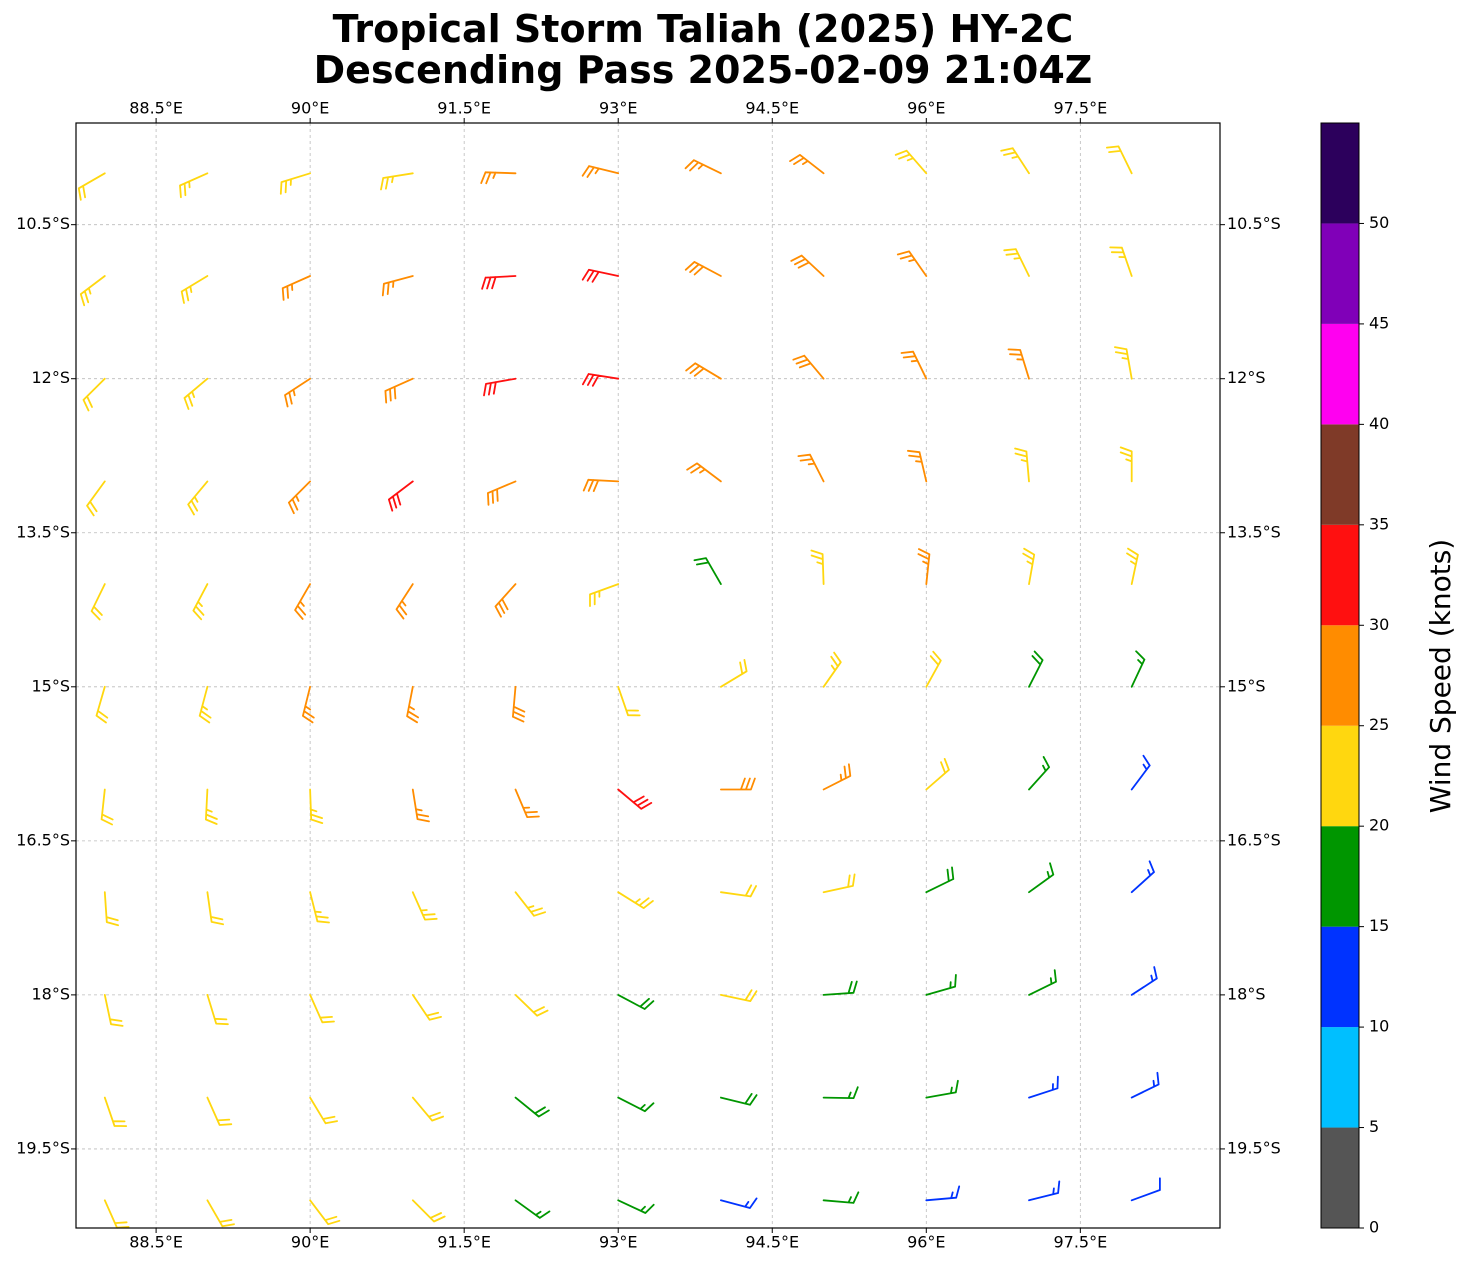 This screenshot has width=1458, height=1268. What do you see at coordinates (310, 108) in the screenshot?
I see `x-tick-label: 90°E` at bounding box center [310, 108].